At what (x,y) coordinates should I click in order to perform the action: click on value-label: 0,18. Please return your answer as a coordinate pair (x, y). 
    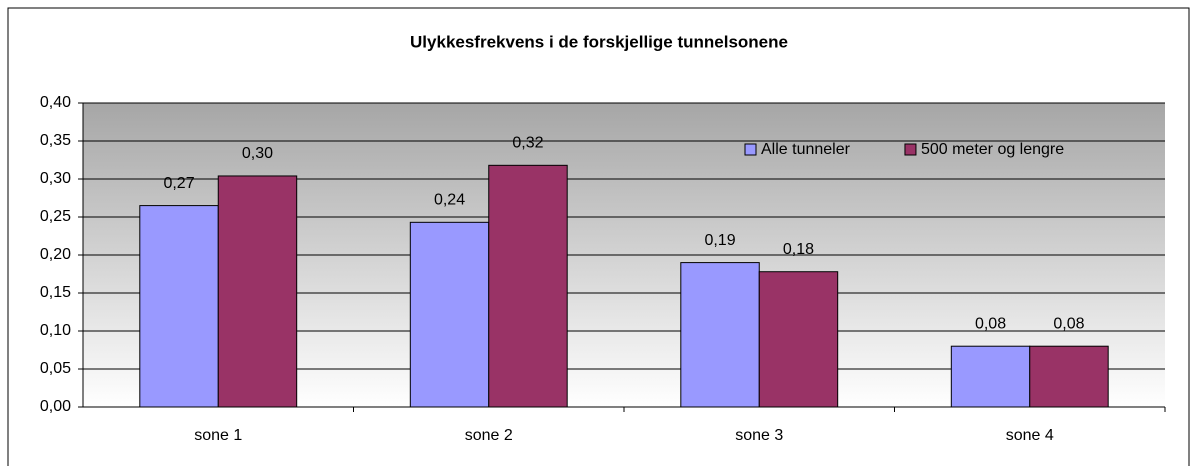
    Looking at the image, I should click on (798, 249).